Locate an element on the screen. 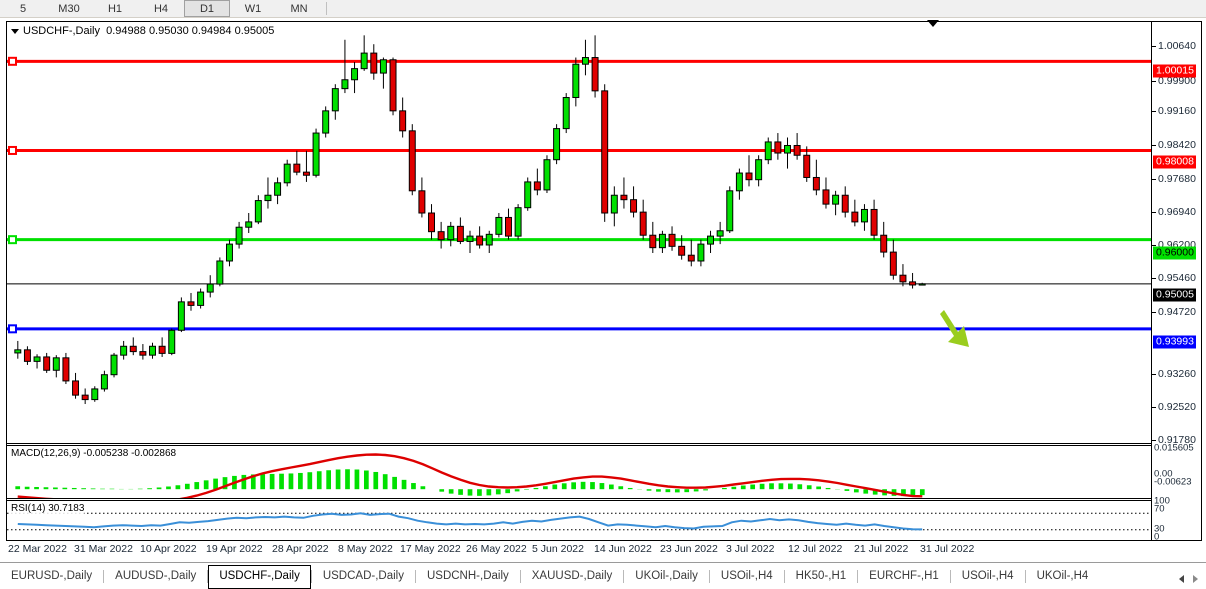 The width and height of the screenshot is (1206, 589). timeframe-button-m30: M30 is located at coordinates (69, 8).